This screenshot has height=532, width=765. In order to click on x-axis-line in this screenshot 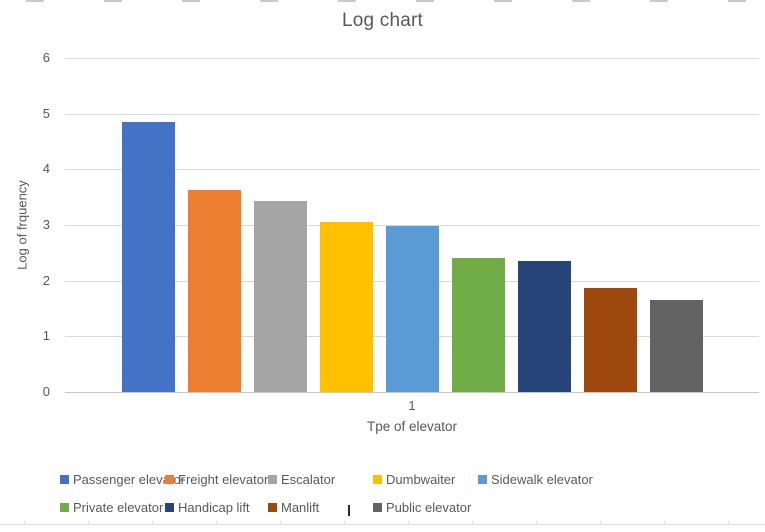, I will do `click(412, 392)`.